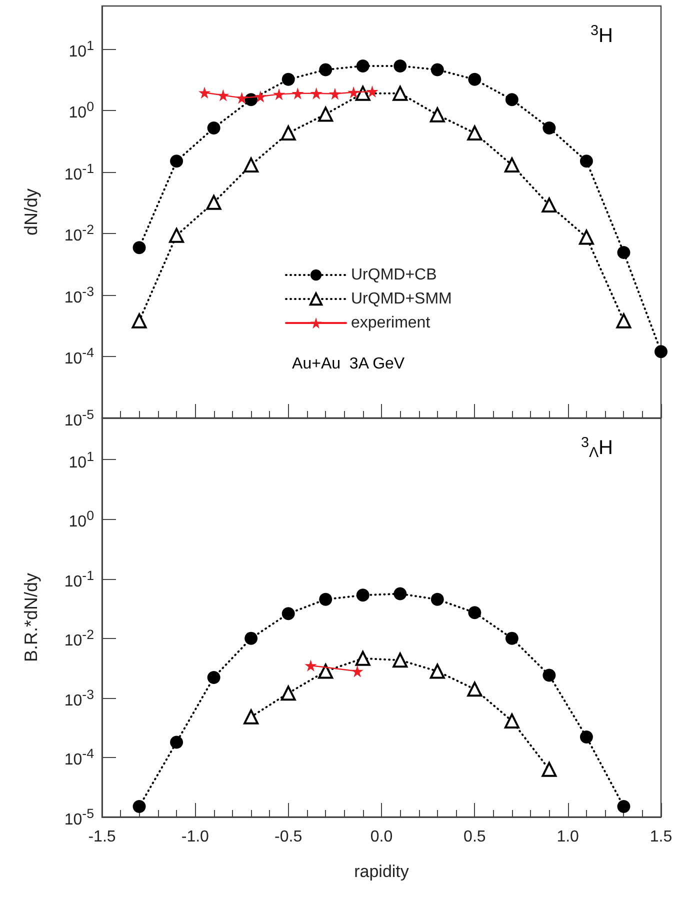  What do you see at coordinates (401, 299) in the screenshot?
I see `legend-label: UrQMD+SMM` at bounding box center [401, 299].